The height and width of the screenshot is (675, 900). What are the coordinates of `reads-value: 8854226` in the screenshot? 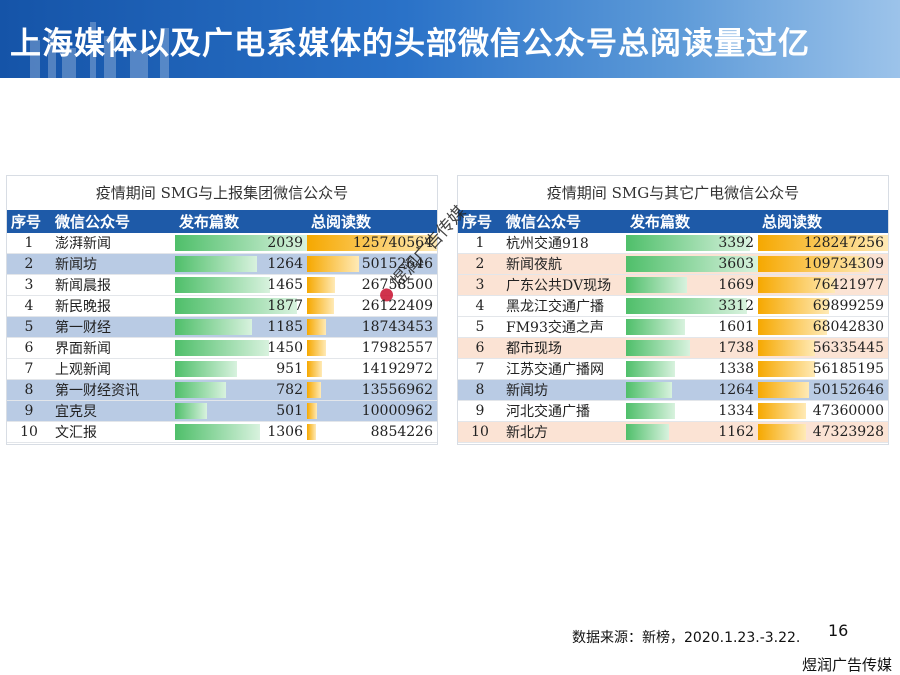 It's located at (401, 432).